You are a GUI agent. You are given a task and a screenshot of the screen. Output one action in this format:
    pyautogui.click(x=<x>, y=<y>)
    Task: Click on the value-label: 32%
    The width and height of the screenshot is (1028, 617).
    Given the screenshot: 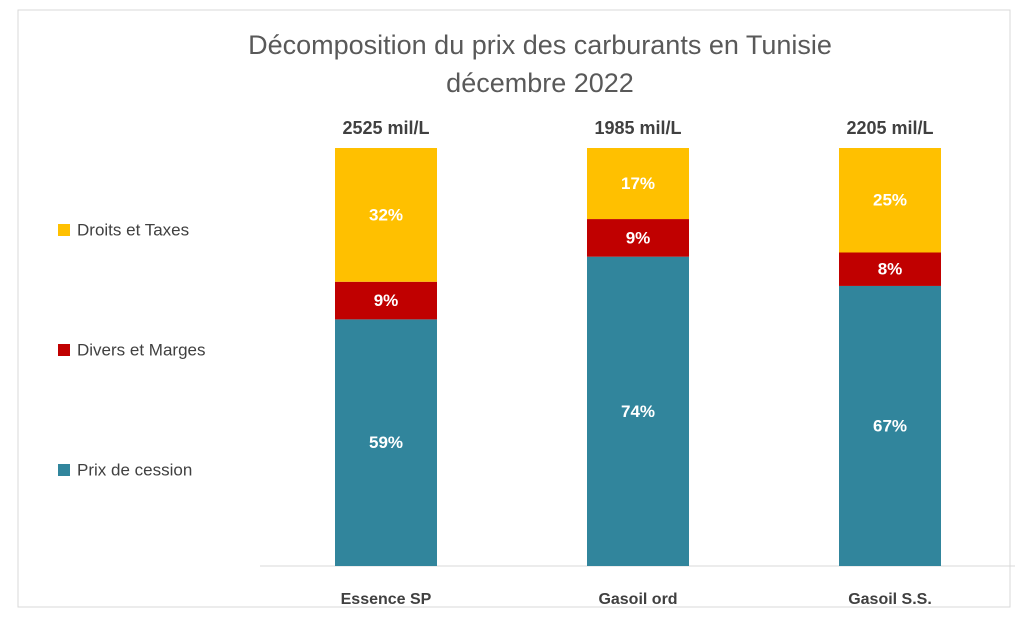 What is the action you would take?
    pyautogui.click(x=386, y=214)
    